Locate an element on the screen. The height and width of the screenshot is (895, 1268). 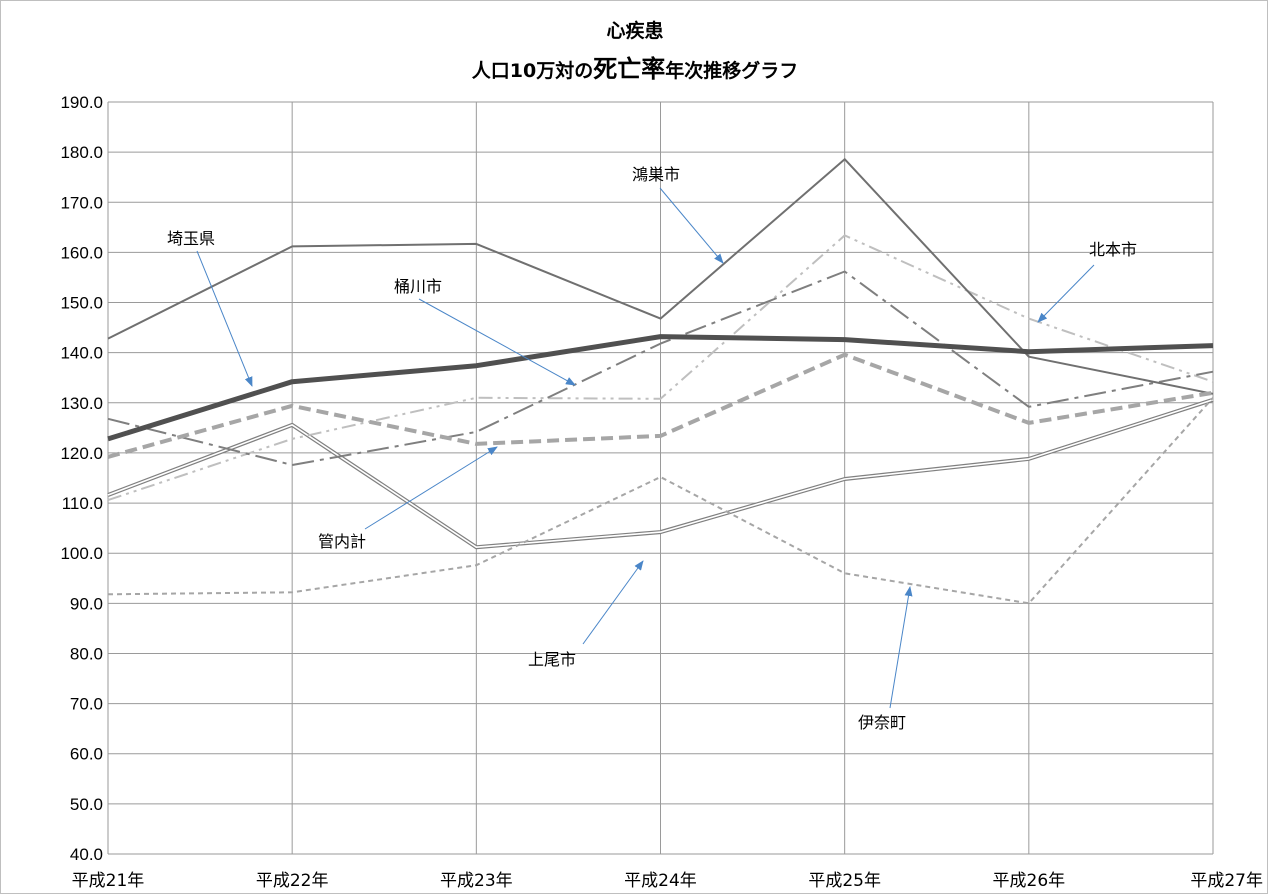
x-axis: 平成21年 平成22年 平成23年 平成24年 平成25年 平成26年 平成27年 is located at coordinates (667, 881).